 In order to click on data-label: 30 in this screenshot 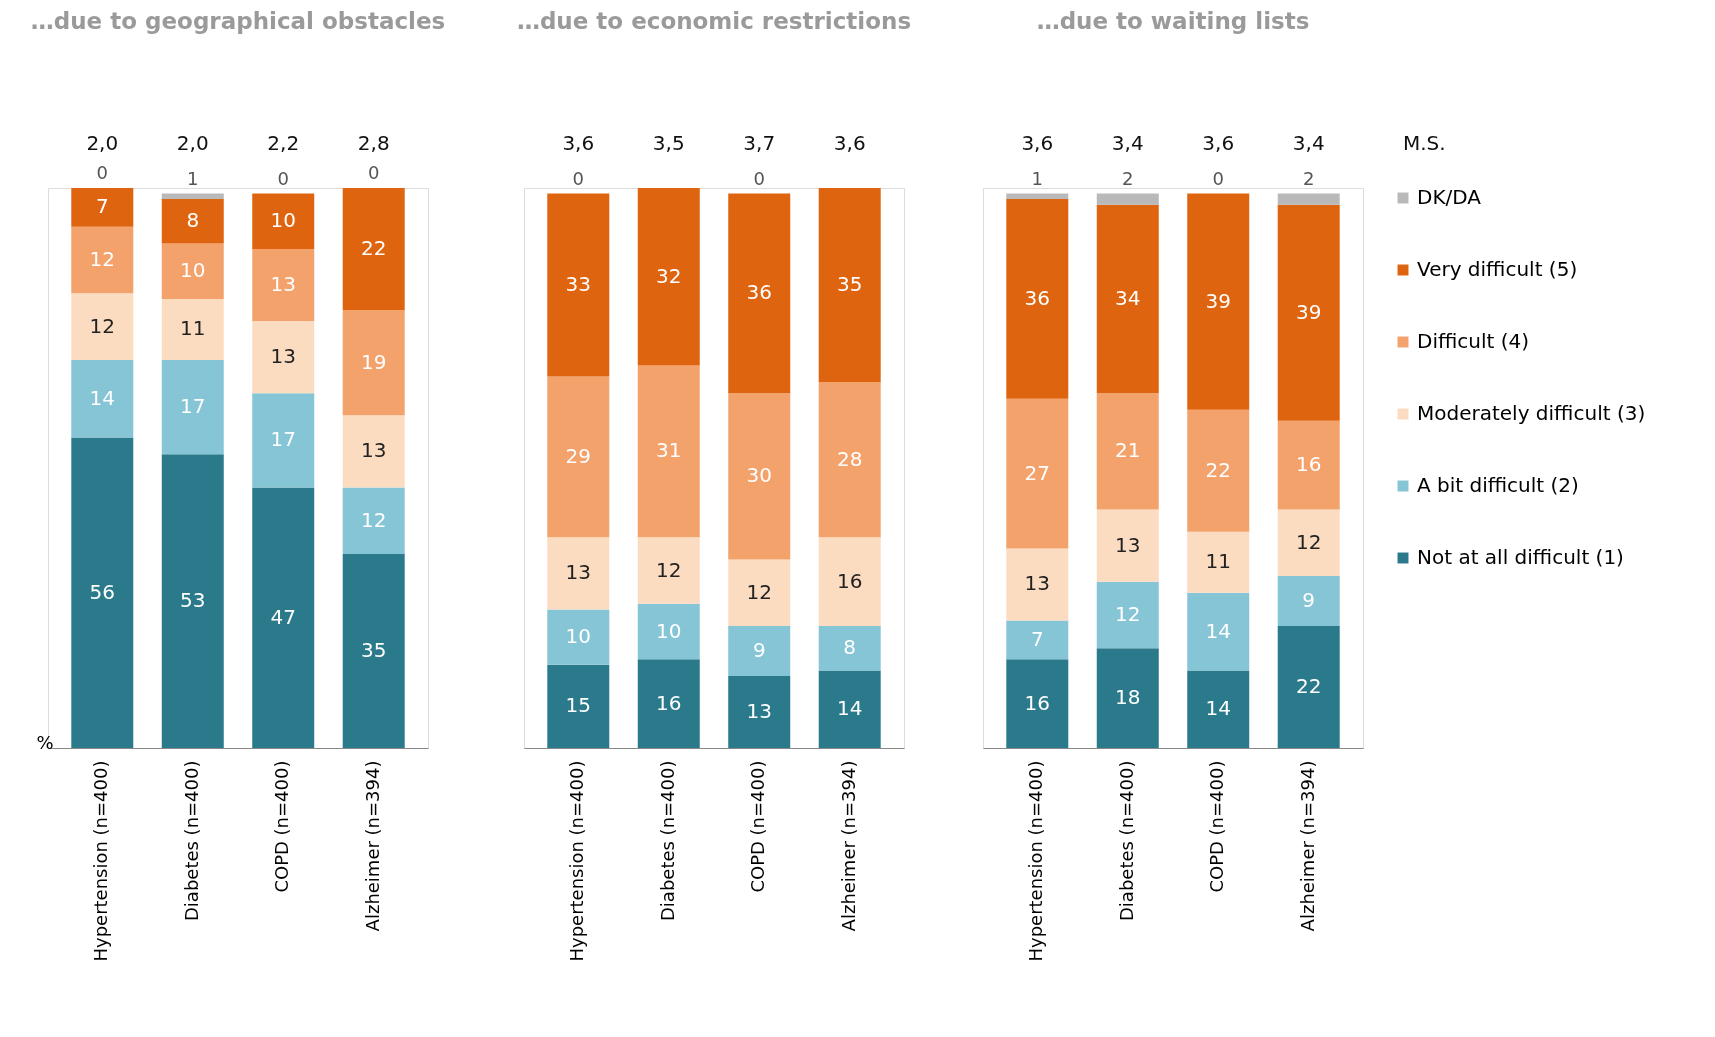, I will do `click(759, 475)`.